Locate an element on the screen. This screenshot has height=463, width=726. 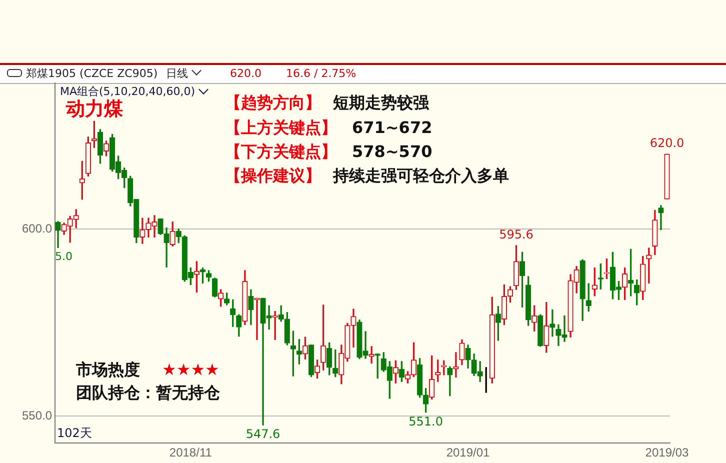
x-tick-label: 2019/01 is located at coordinates (468, 453).